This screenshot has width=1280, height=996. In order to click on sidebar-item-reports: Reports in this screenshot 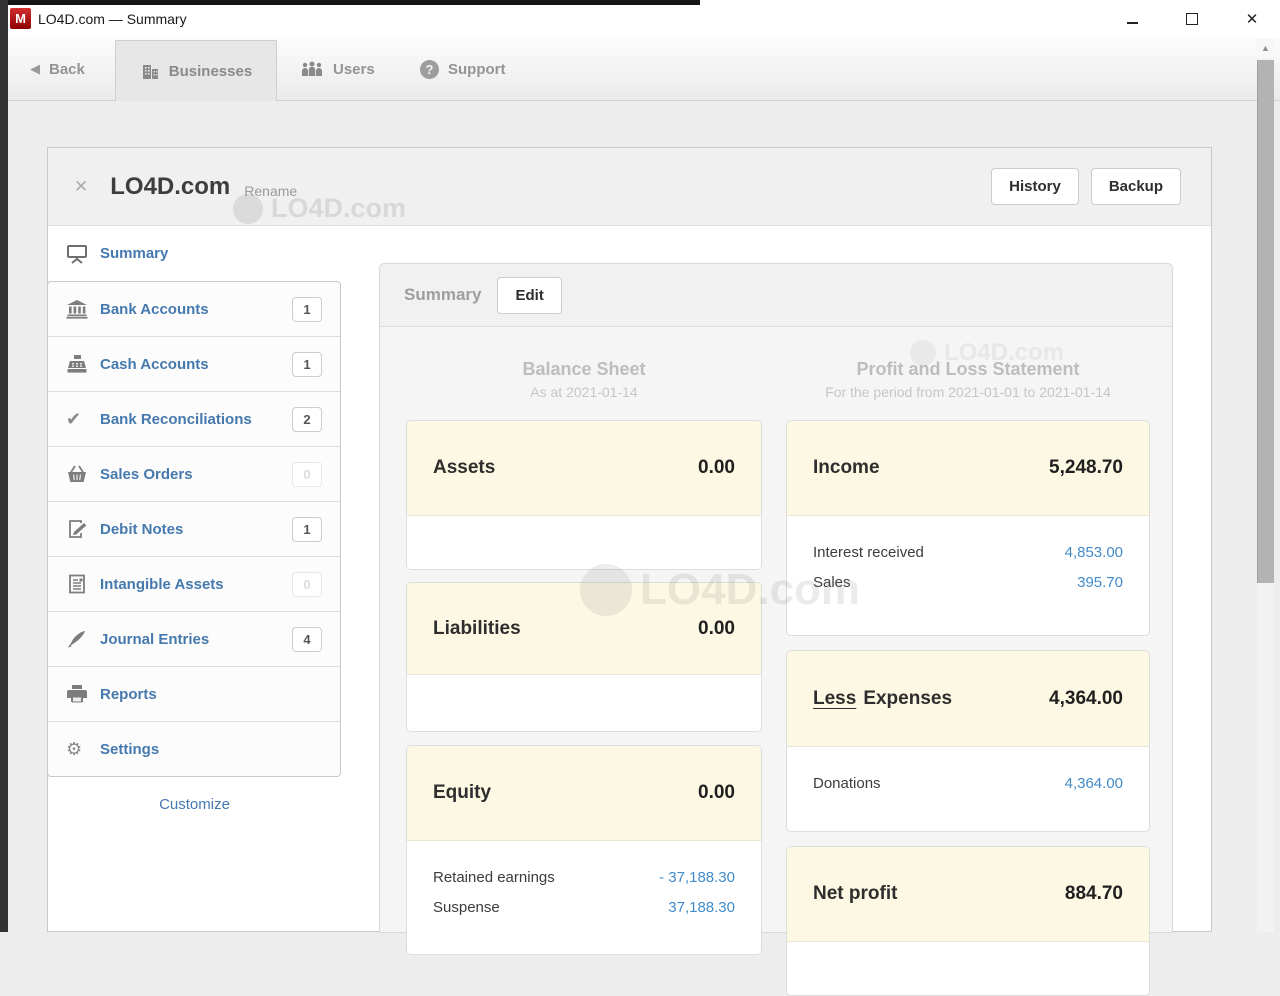, I will do `click(194, 694)`.